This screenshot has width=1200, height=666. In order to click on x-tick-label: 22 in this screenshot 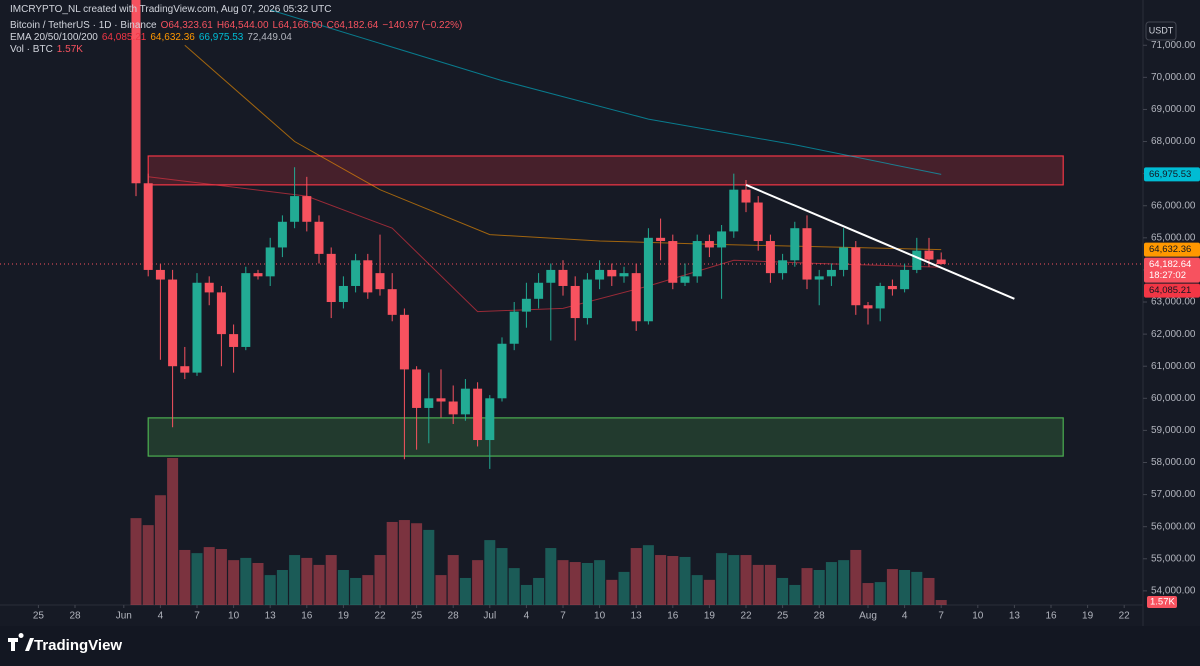, I will do `click(746, 616)`.